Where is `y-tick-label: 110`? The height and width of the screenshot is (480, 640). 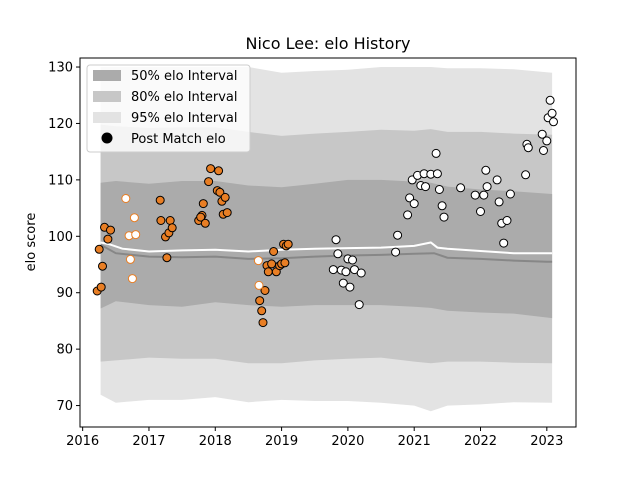
y-tick-label: 110 is located at coordinates (60, 180).